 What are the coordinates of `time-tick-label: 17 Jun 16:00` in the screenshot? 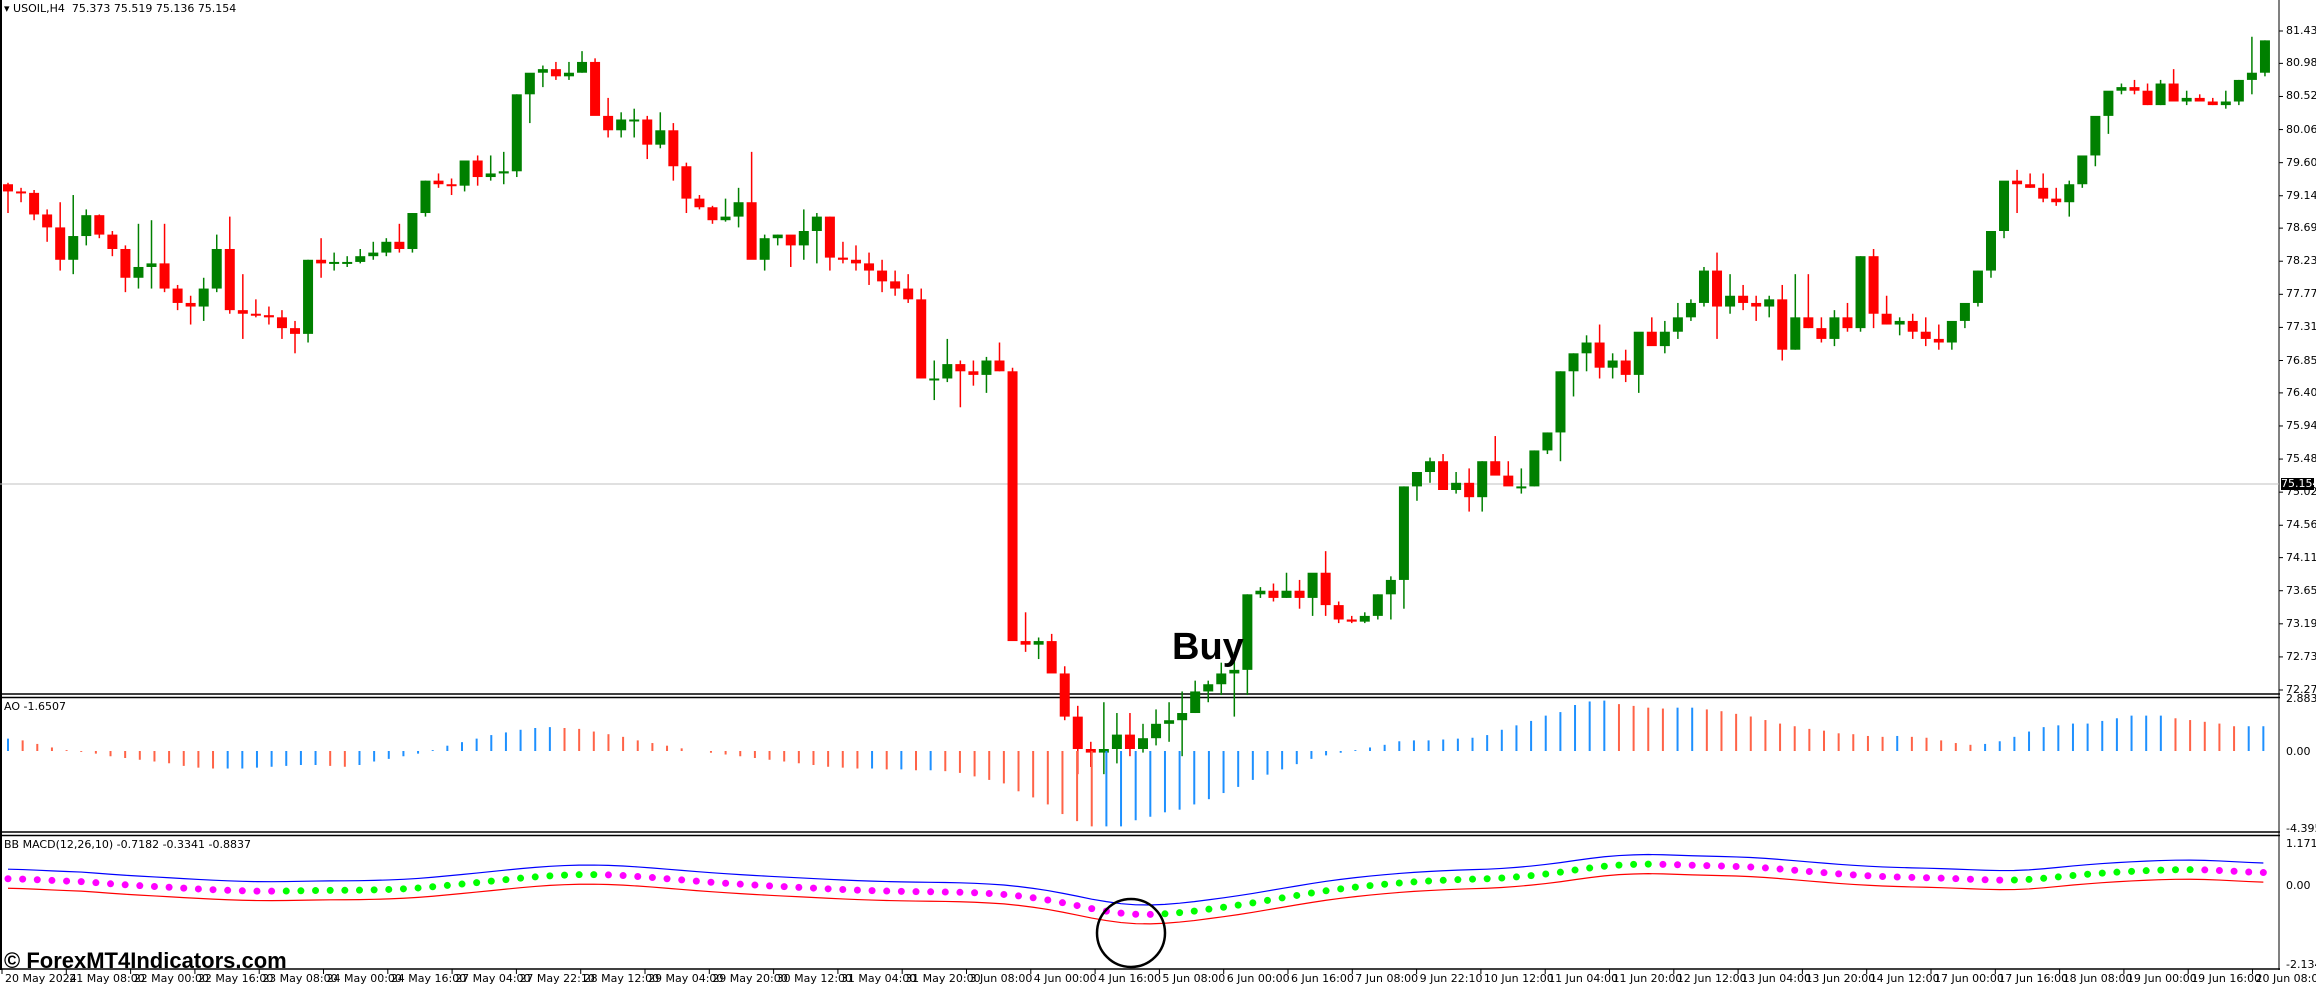 It's located at (2033, 978).